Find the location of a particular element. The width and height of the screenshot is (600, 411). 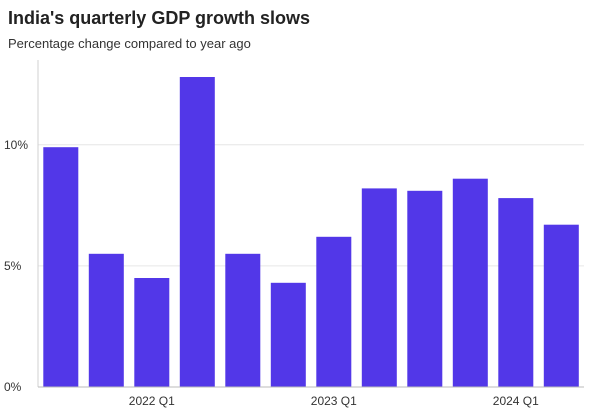

x-tick-label: 2023 Q1 is located at coordinates (334, 401).